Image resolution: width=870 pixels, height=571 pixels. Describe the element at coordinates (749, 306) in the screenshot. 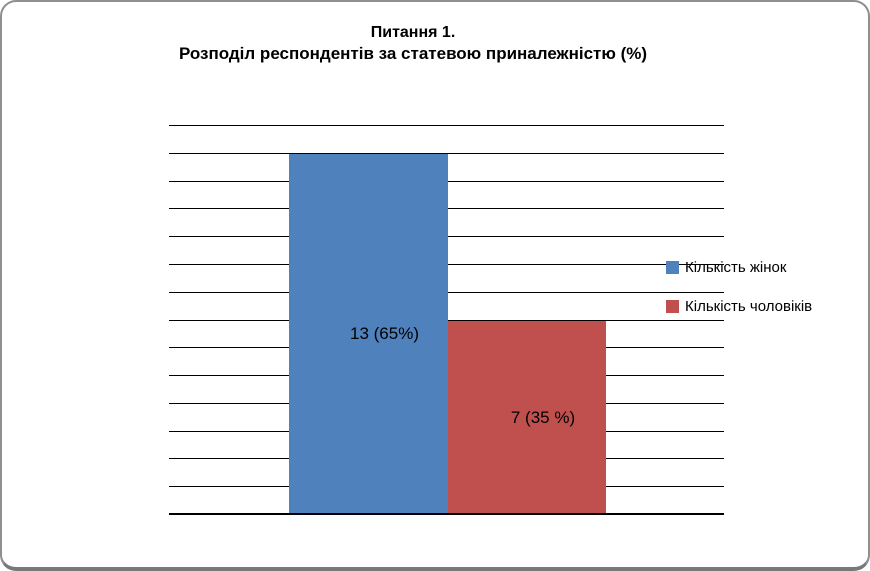

I see `legend-label-men: Кількість чоловіків` at that location.